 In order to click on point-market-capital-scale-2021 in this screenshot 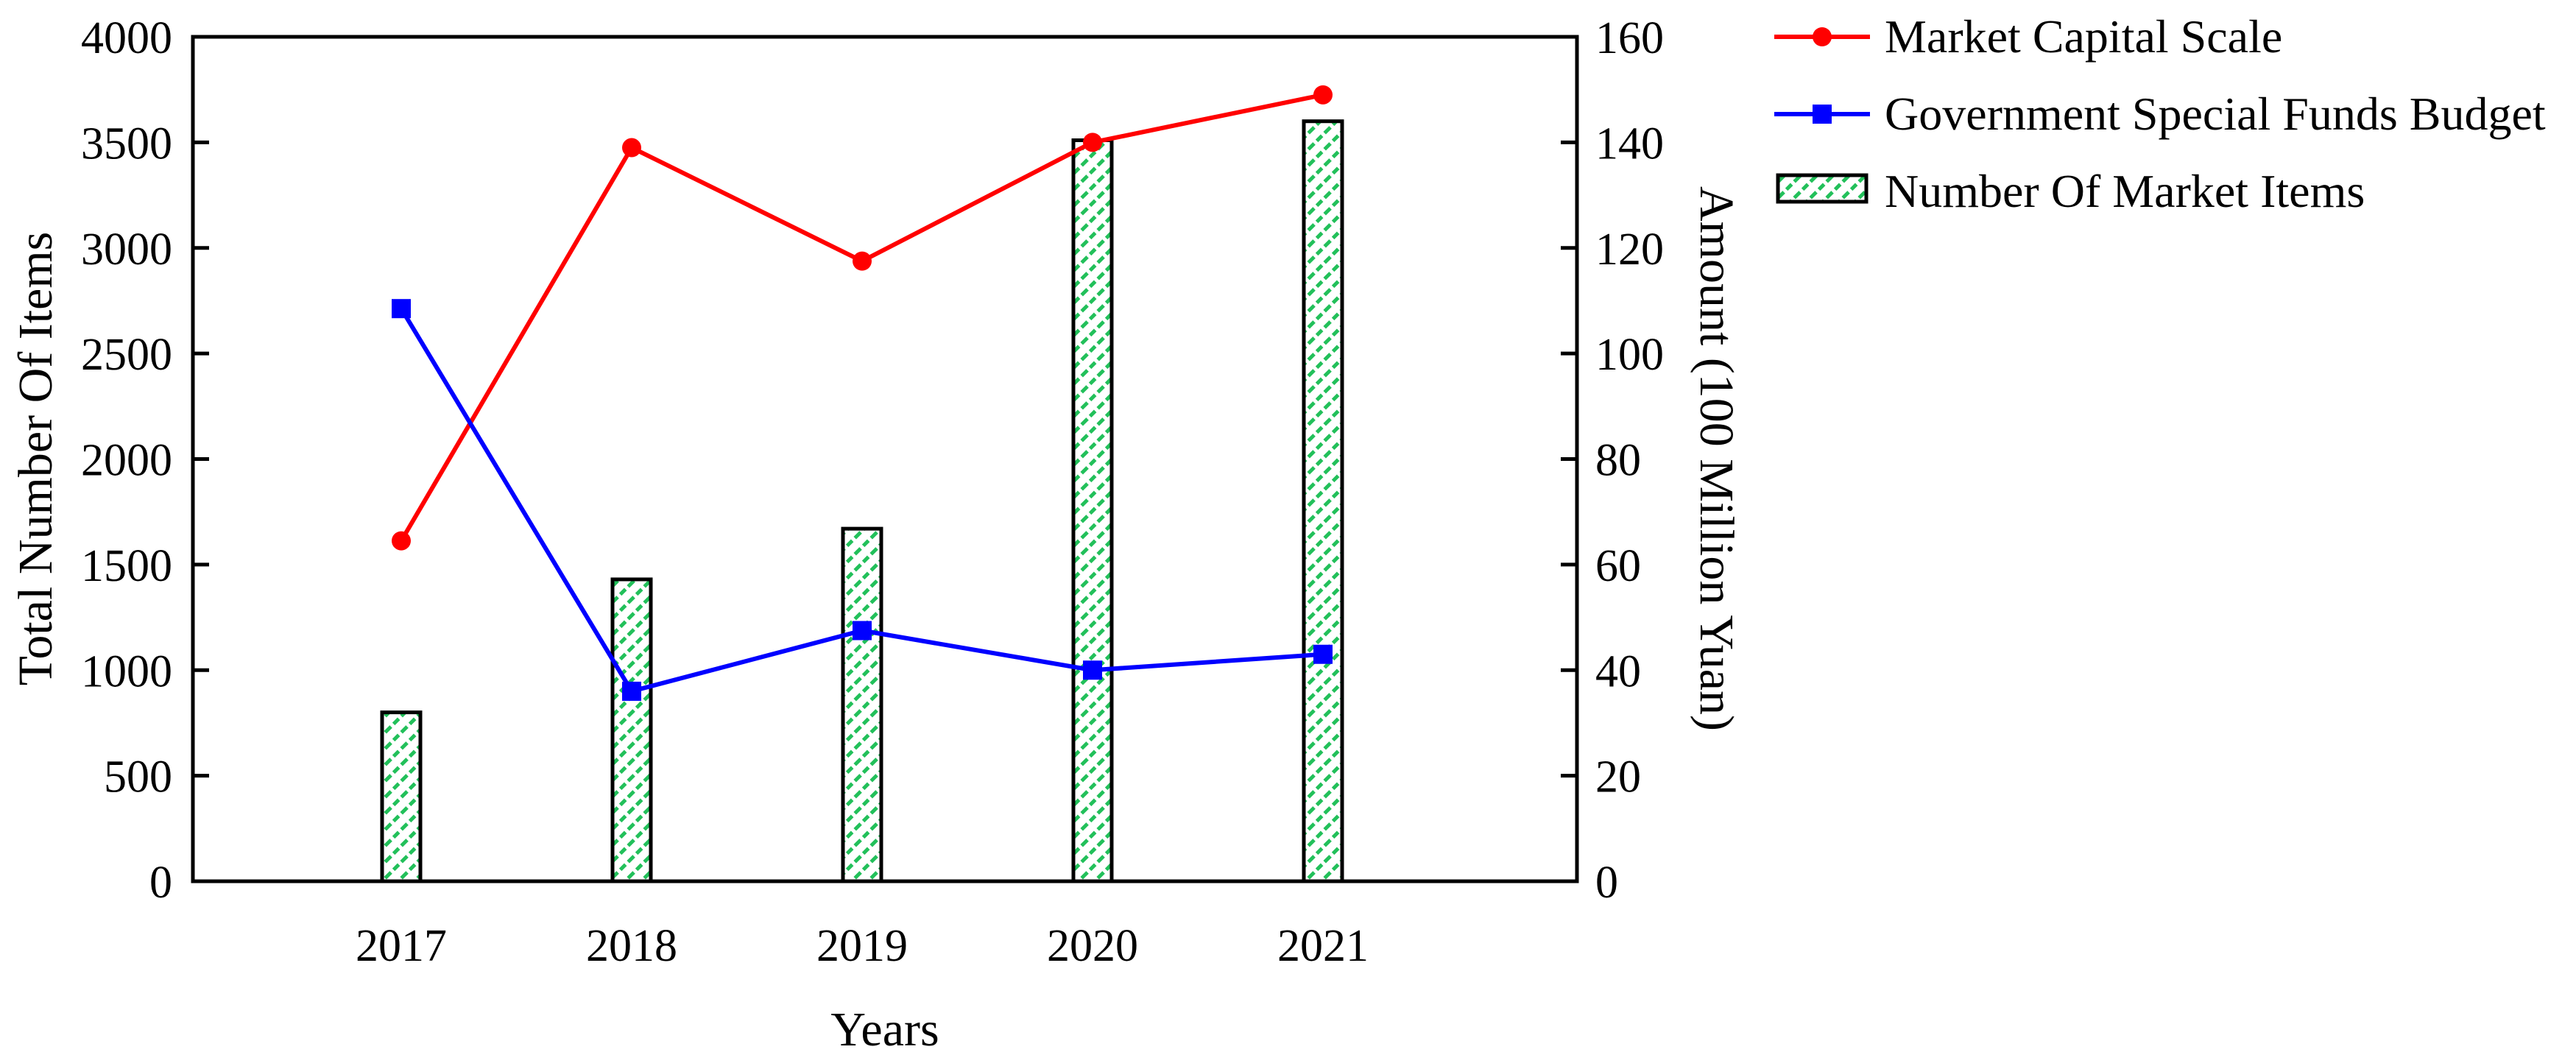, I will do `click(1323, 95)`.